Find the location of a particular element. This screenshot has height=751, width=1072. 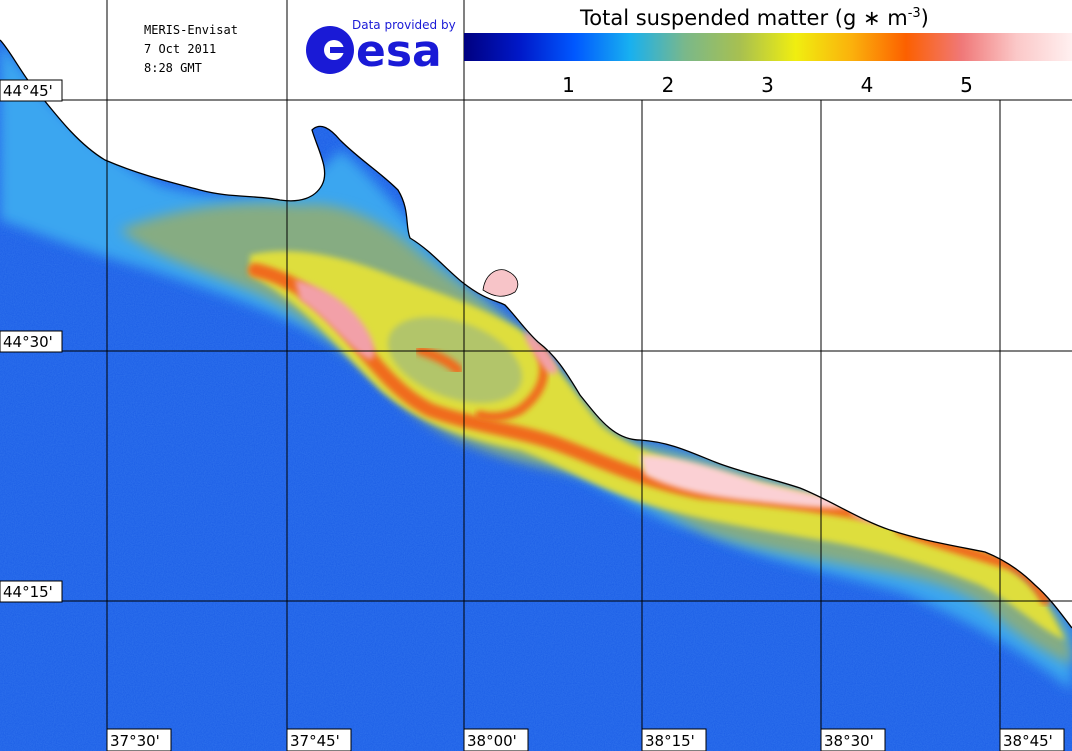

colorbar-title-main: Total suspended matter (g ∗ m is located at coordinates (743, 18).